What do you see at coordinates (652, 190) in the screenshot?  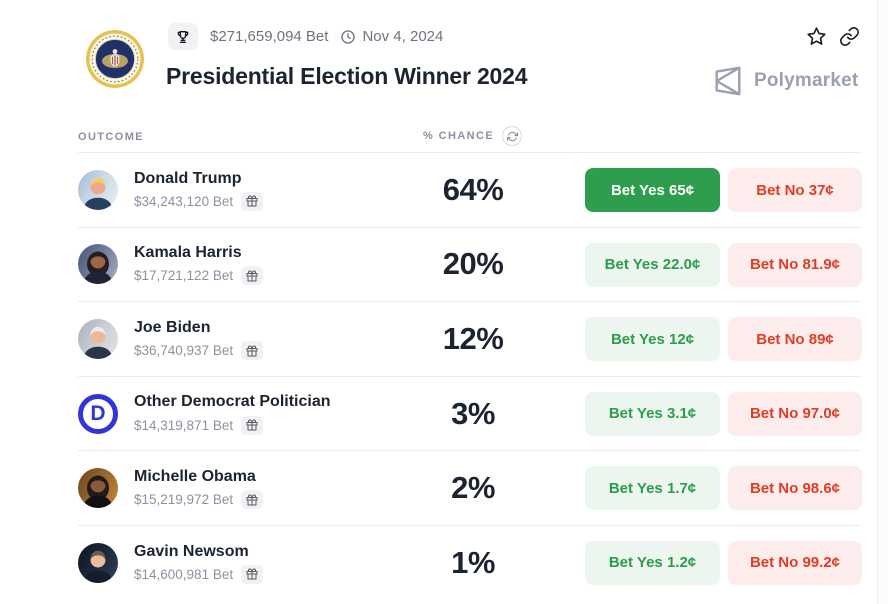 I see `bet-yes-button: Bet Yes 65¢` at bounding box center [652, 190].